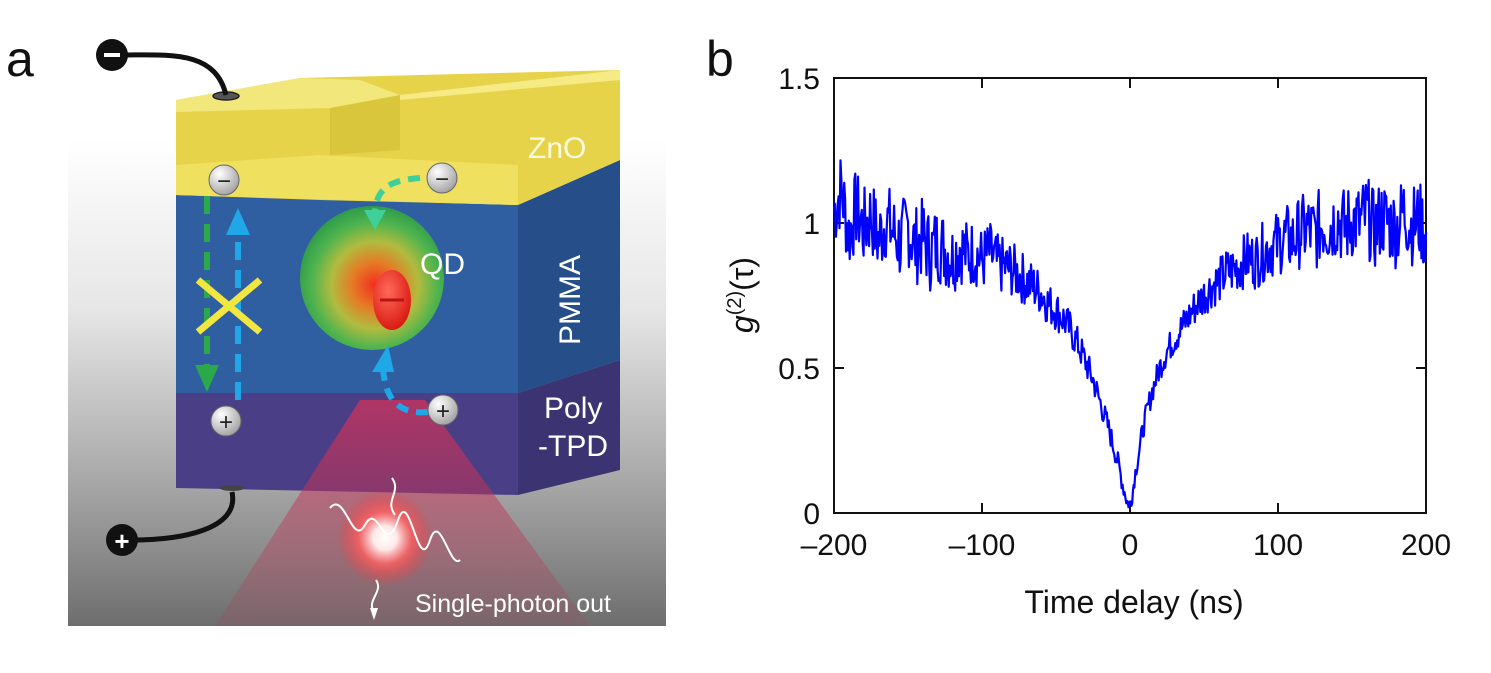  I want to click on polytpd-label-line1: Poly, so click(573, 408).